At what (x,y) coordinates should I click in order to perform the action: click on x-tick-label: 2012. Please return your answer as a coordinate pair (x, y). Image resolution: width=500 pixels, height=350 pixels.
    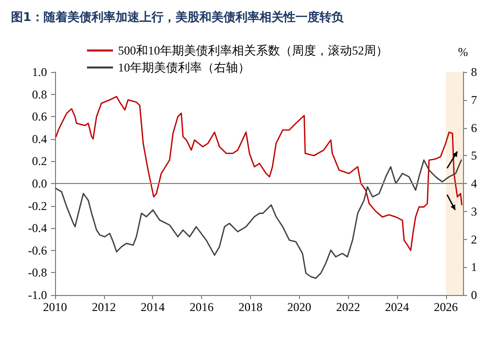
    Looking at the image, I should click on (104, 307).